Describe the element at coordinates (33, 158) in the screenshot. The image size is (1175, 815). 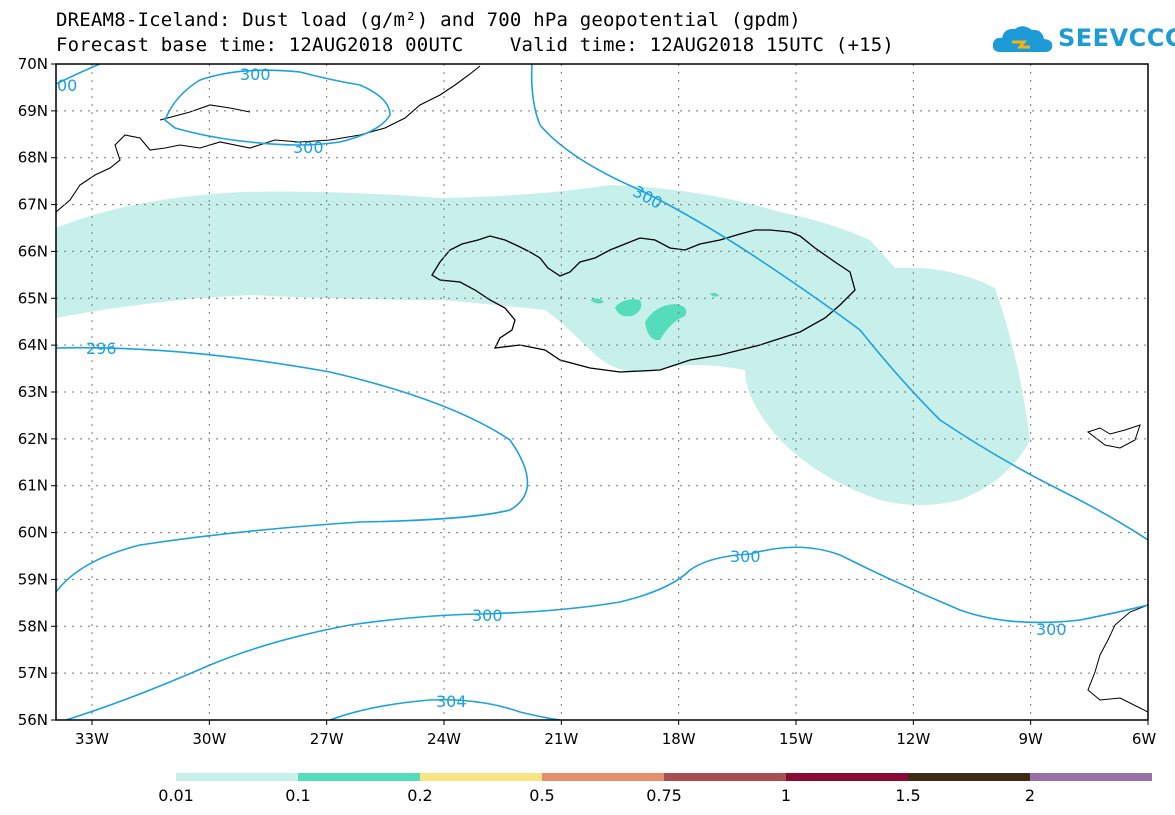
I see `lat-label: 68N` at that location.